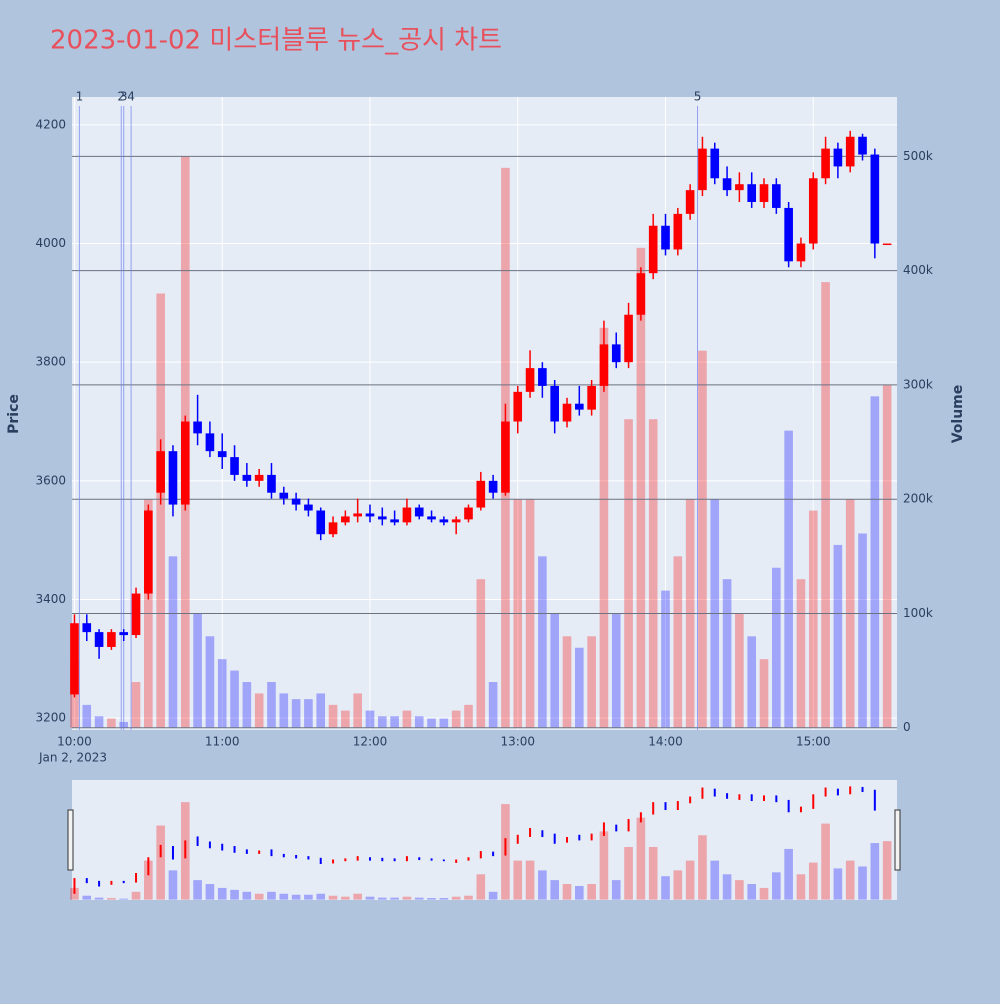 This screenshot has width=1000, height=1004. I want to click on range-slider, so click(484, 840).